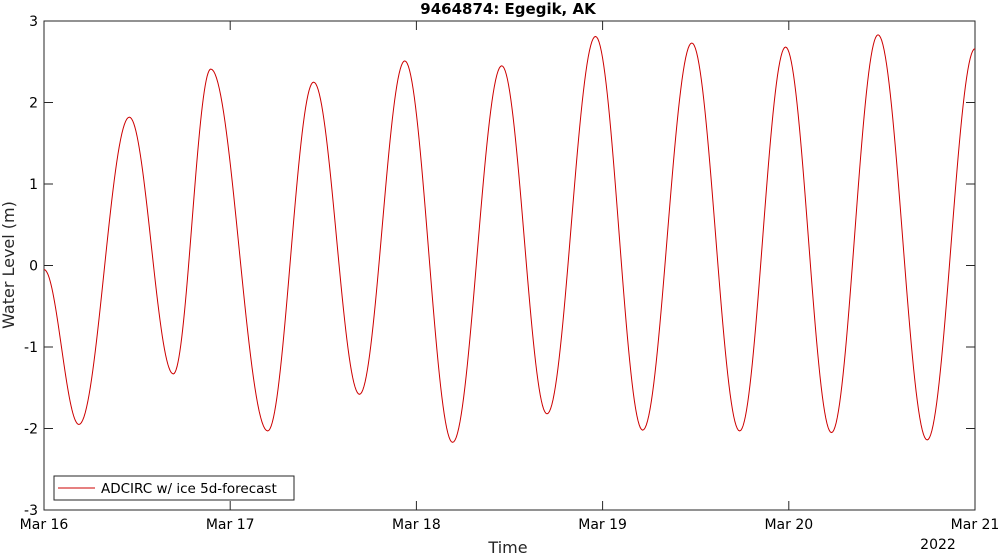 The width and height of the screenshot is (1000, 554). I want to click on y-tick-label: -2, so click(31, 430).